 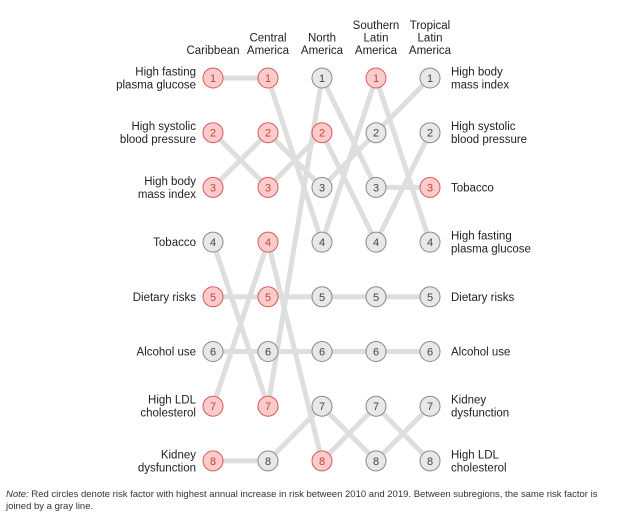 I want to click on rank-label-high-body-mass-index-central-america: 2, so click(x=268, y=134).